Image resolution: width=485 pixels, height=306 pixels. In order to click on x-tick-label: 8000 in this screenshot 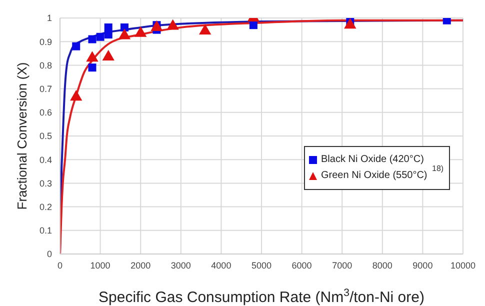, I will do `click(382, 265)`.